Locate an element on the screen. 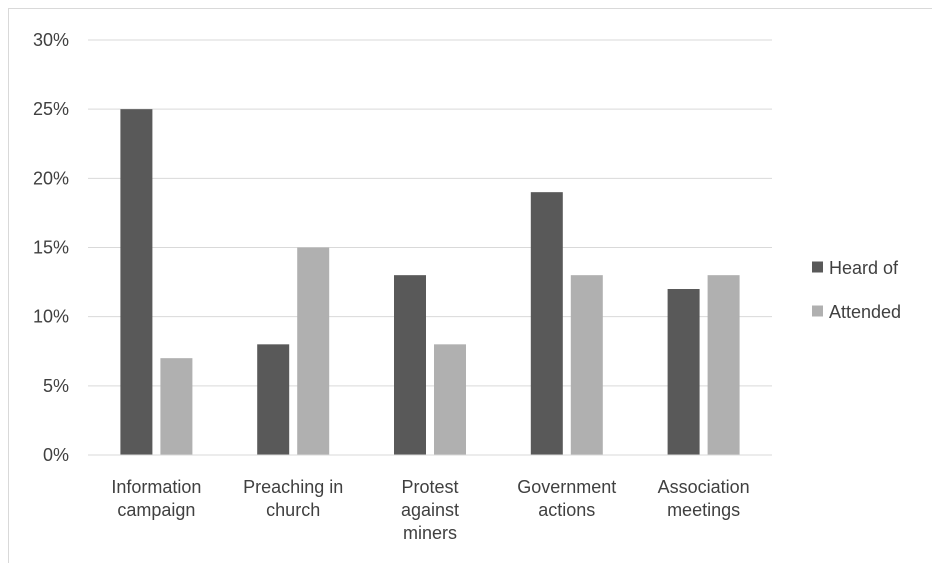  x-tick-label-line: Protest is located at coordinates (429, 487).